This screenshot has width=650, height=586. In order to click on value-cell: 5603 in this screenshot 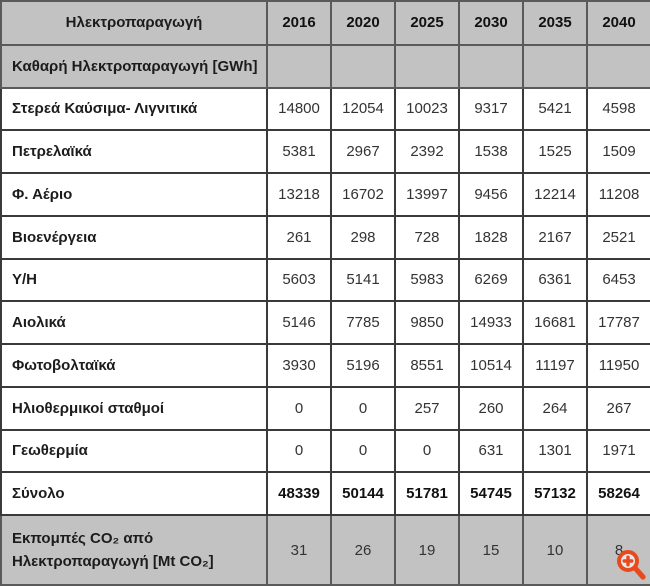, I will do `click(299, 280)`.